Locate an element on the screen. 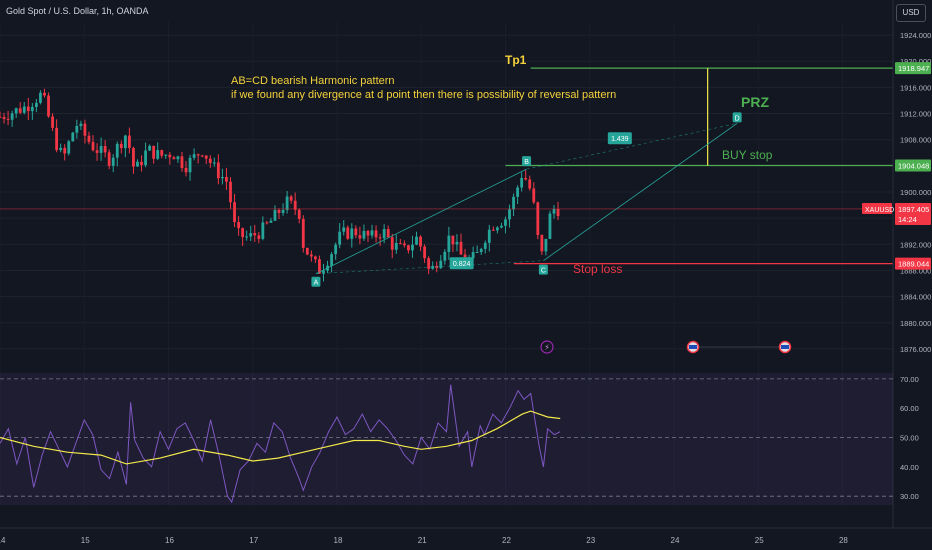 Image resolution: width=932 pixels, height=550 pixels. point-b-label: B is located at coordinates (526, 162).